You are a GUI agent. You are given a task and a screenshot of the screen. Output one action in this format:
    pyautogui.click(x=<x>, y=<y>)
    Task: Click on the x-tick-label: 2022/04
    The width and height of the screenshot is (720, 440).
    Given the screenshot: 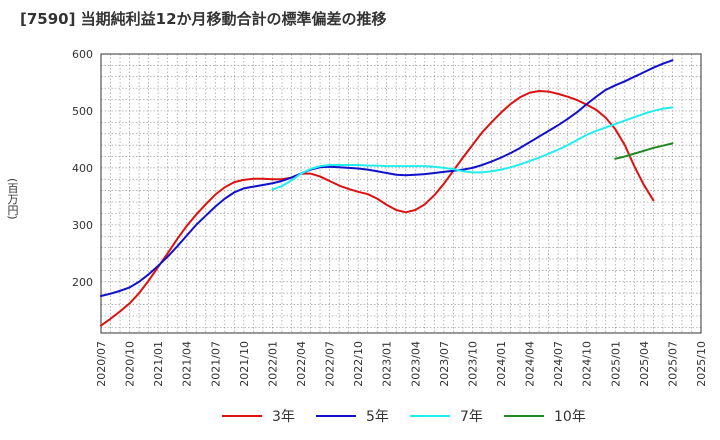 What is the action you would take?
    pyautogui.click(x=301, y=364)
    